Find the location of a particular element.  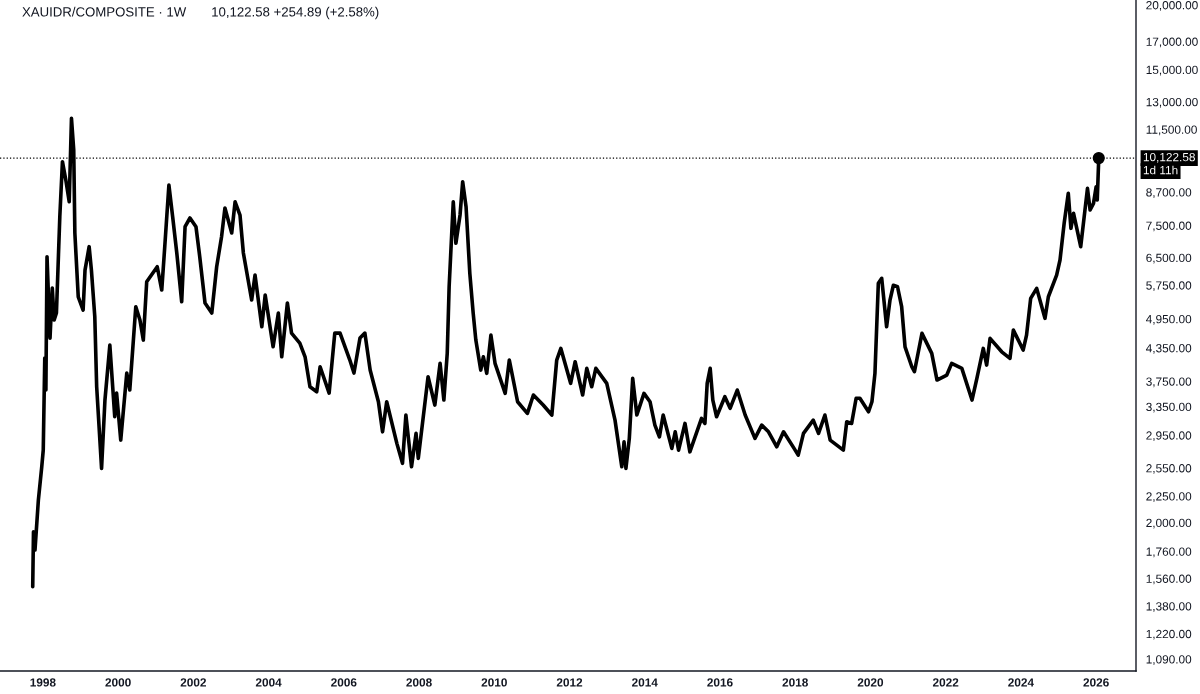

y-tick-label: 2,550.00 is located at coordinates (1169, 469).